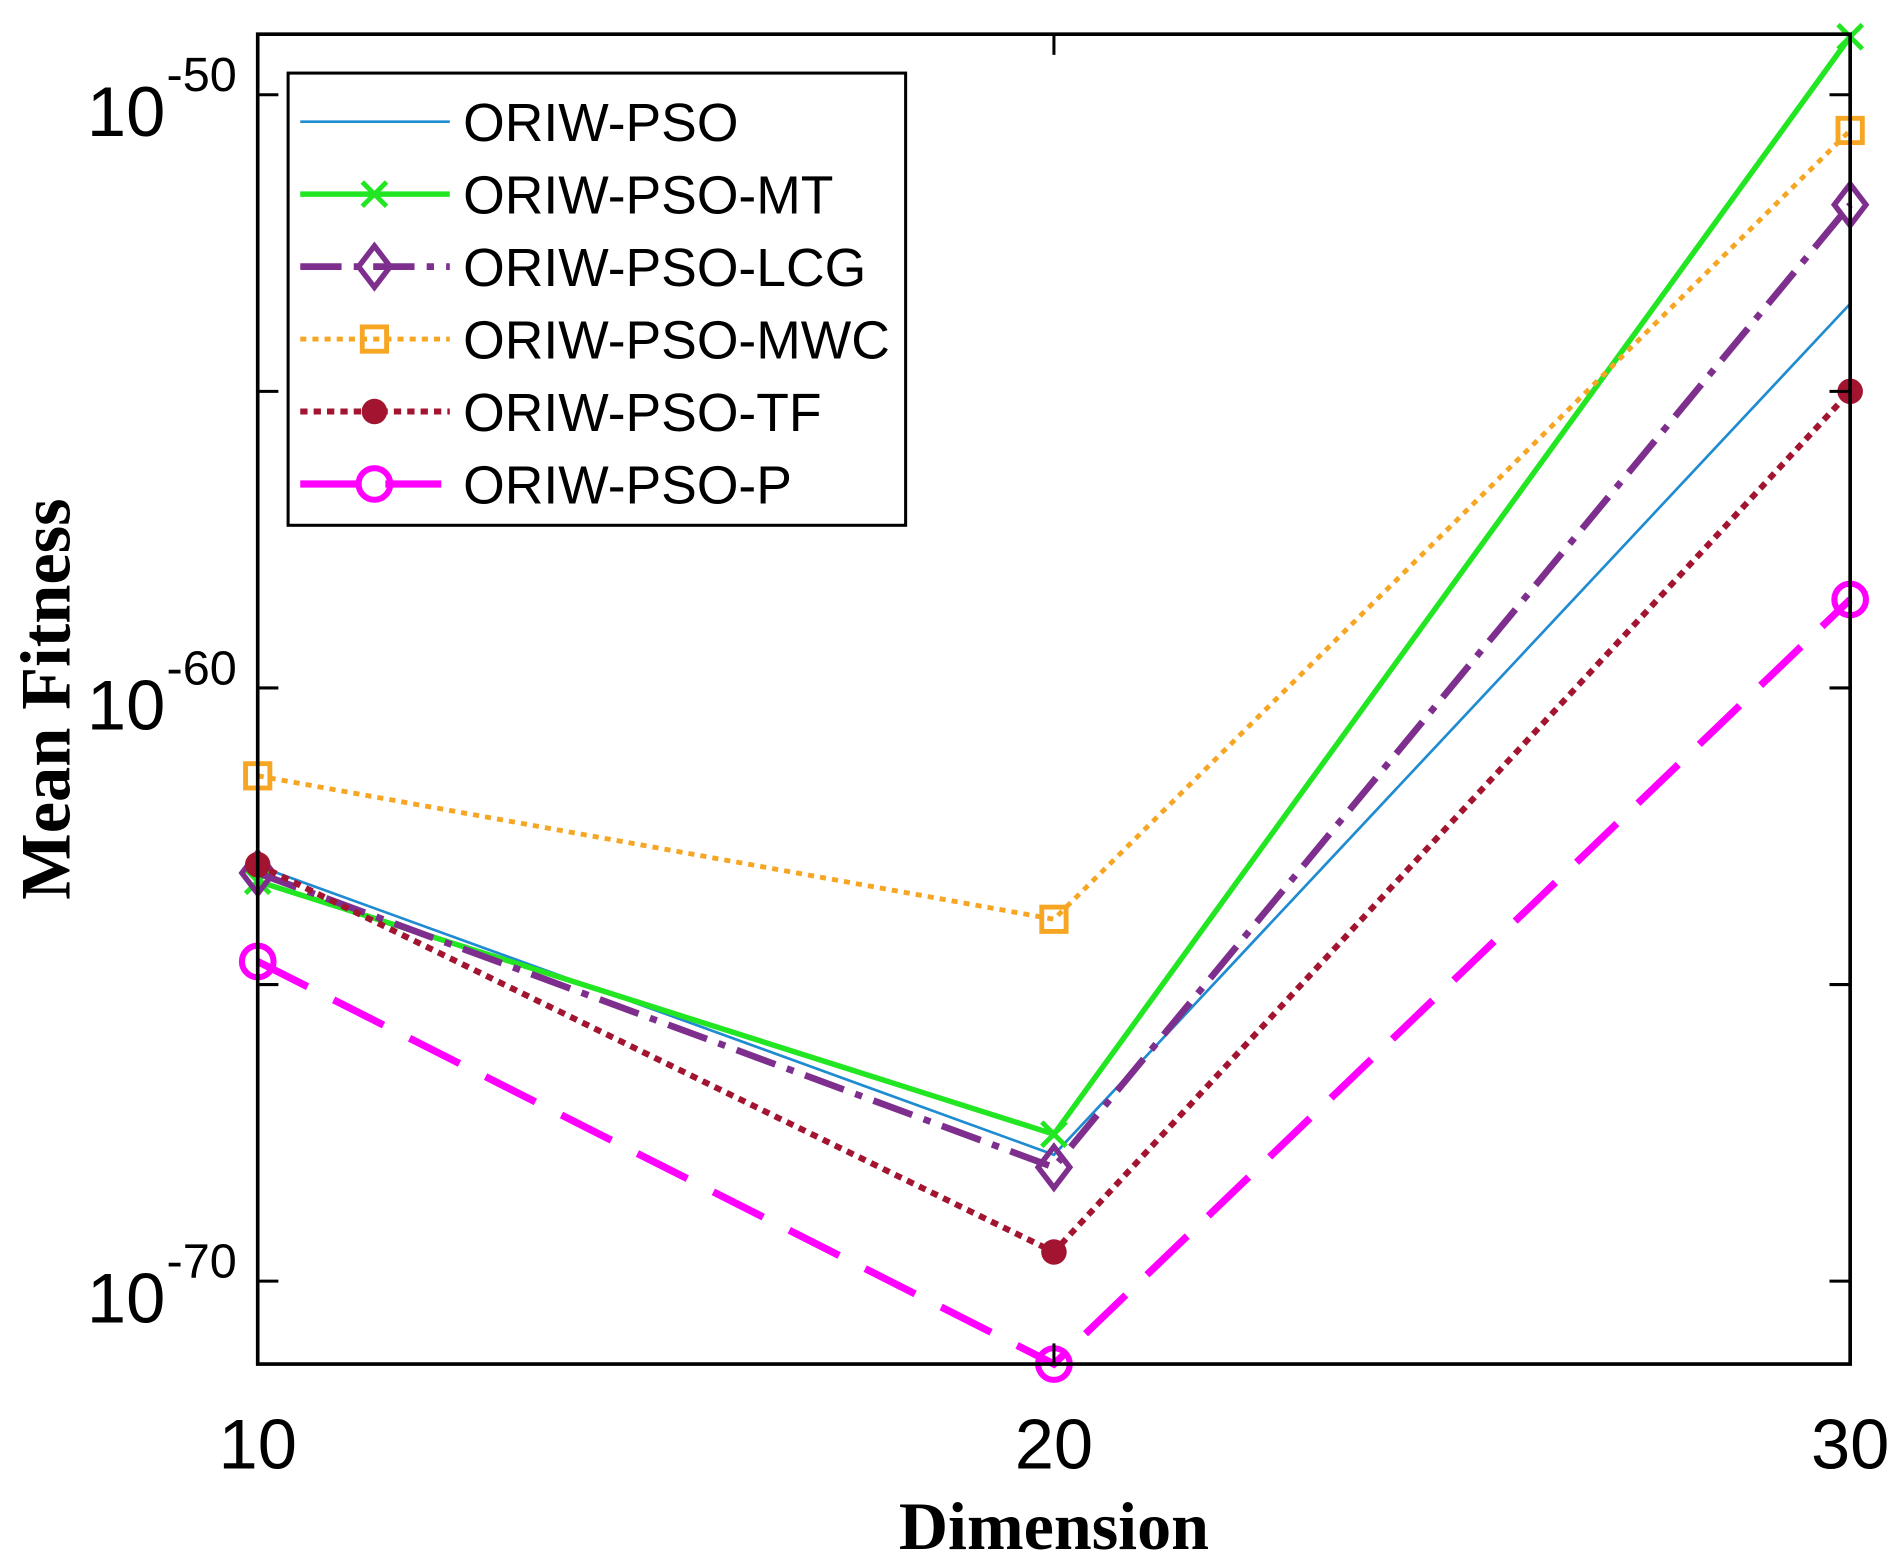  Describe the element at coordinates (1054, 1134) in the screenshot. I see `data-point-marker-cross` at that location.